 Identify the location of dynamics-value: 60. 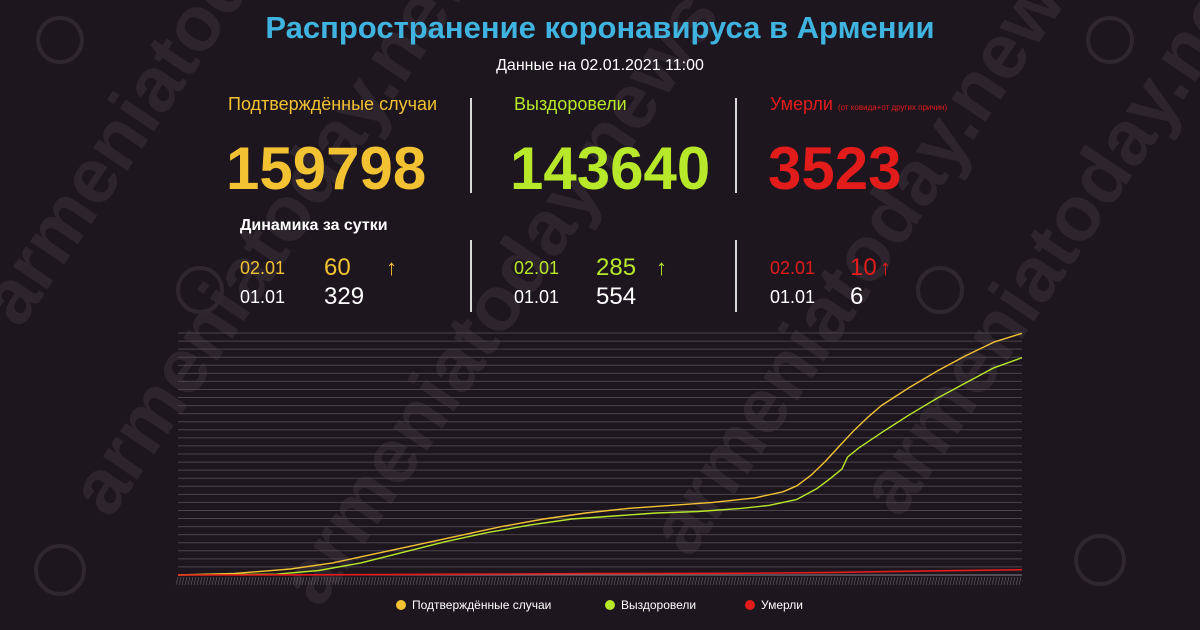
(337, 267).